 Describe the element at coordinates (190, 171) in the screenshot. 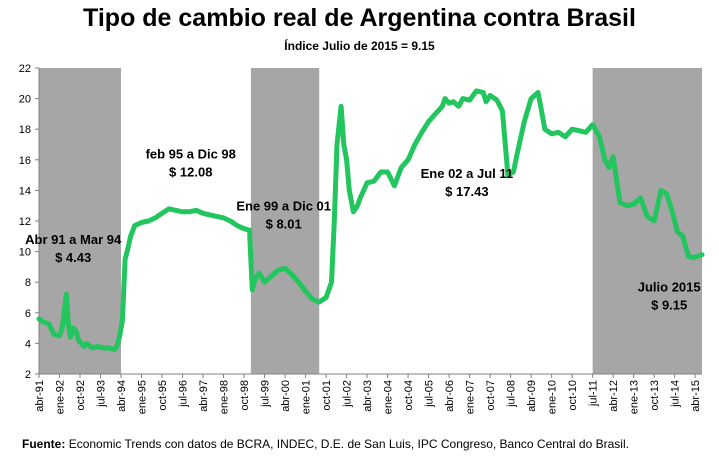

I see `annotation-value-2: $ 12.08` at that location.